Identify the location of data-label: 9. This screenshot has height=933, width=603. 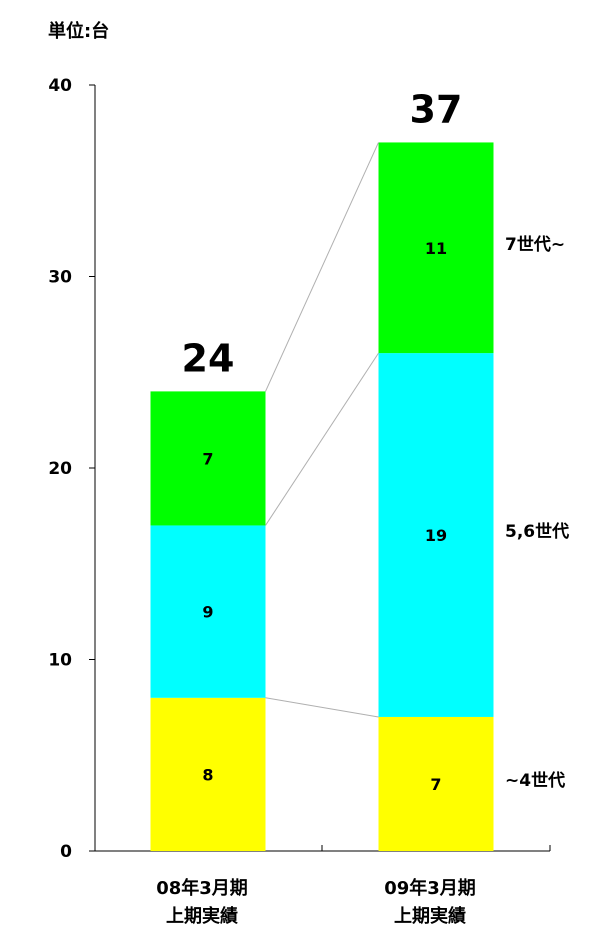
(207, 612).